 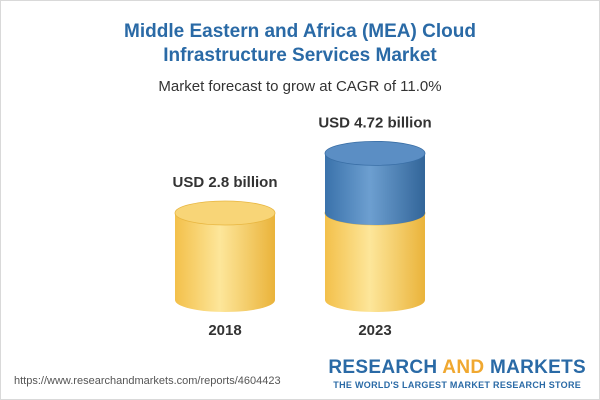 I want to click on data-label-2023: USD 4.72 billion, so click(x=374, y=122).